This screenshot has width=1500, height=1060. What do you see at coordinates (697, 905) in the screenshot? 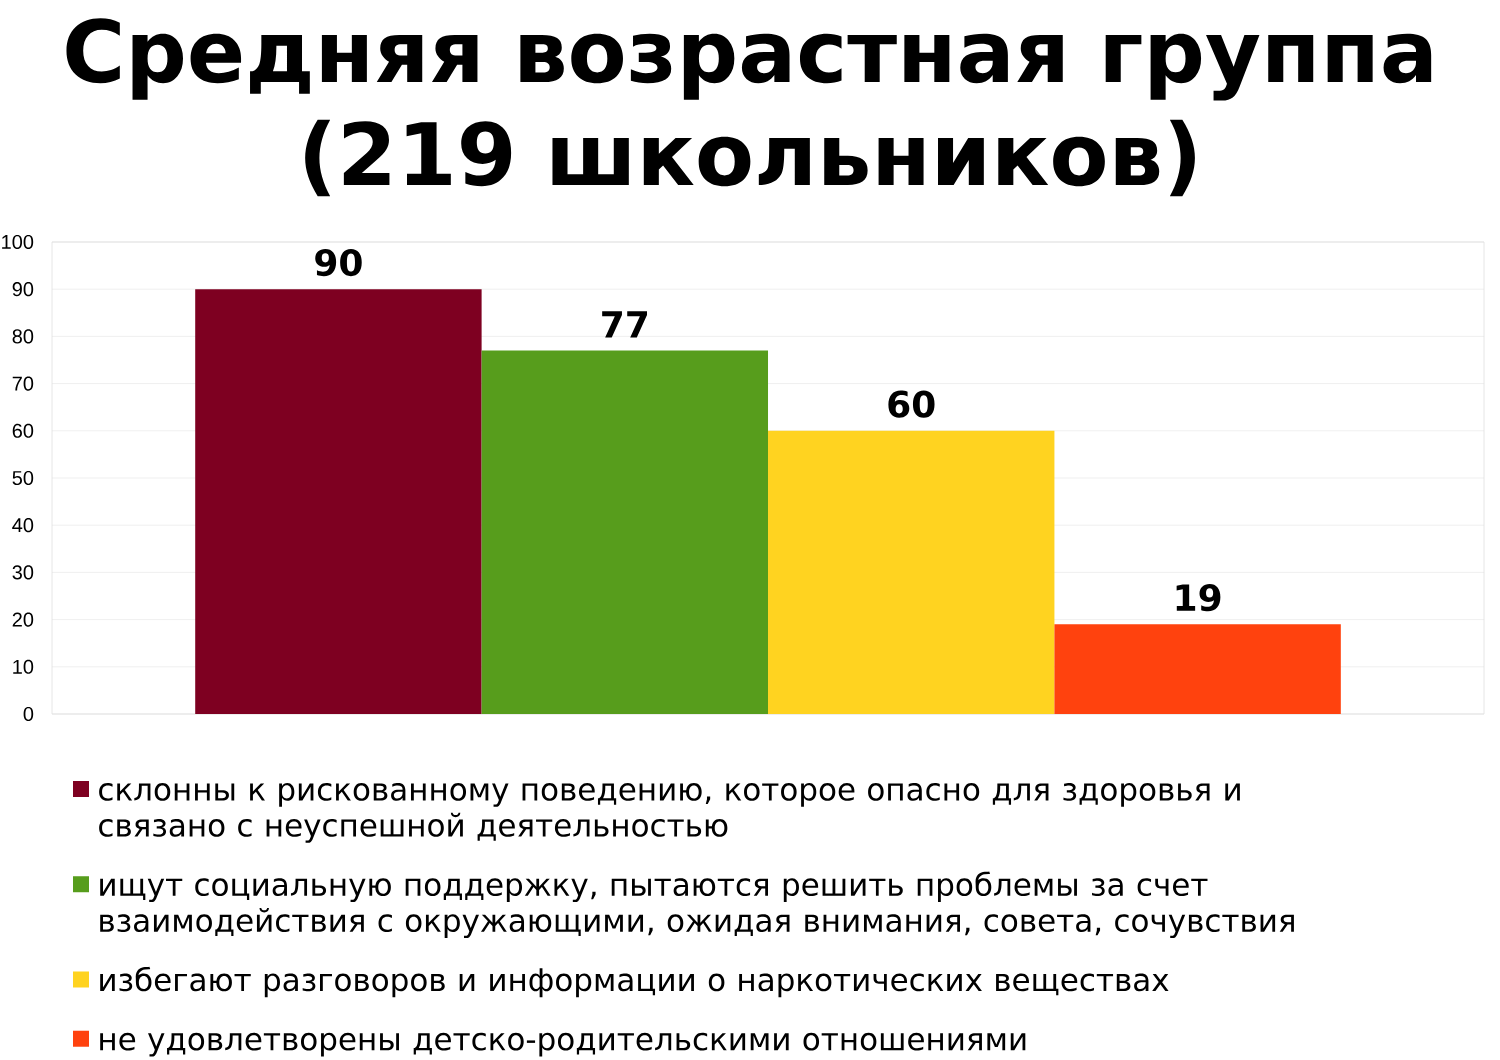
I see `legend-label: ищут социальную поддержку, пытаются решить проблемы за счет взаимодействия с окружающими, ожидая внимания, совета, сочувствия` at bounding box center [697, 905].